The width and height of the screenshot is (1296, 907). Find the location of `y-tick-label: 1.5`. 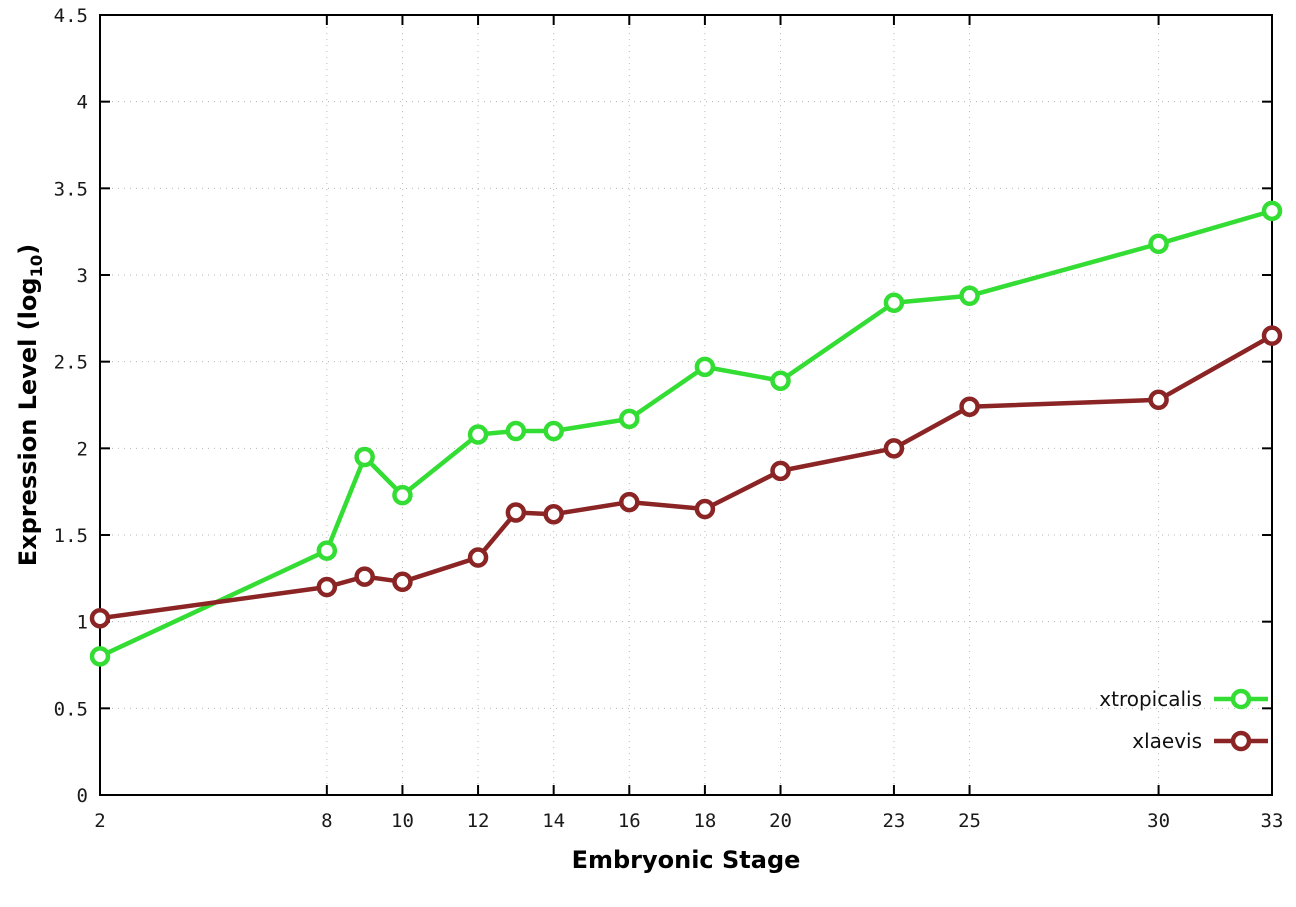

y-tick-label: 1.5 is located at coordinates (71, 536).